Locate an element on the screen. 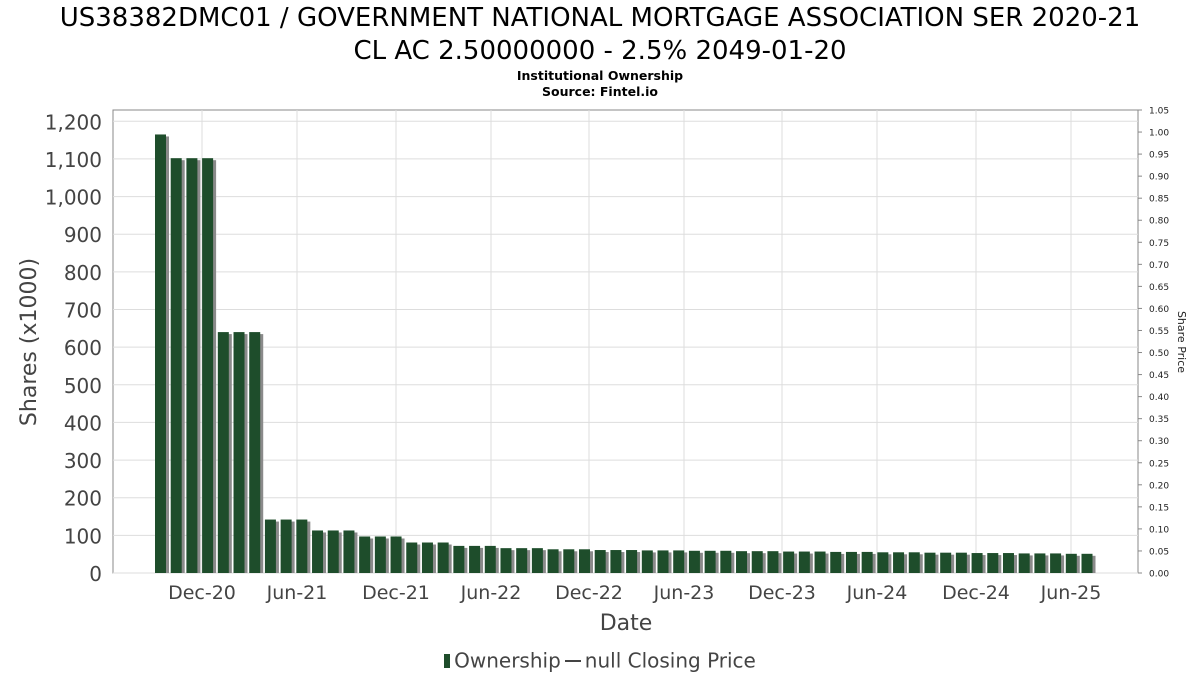 The image size is (1200, 675). x-tick-label: Jun-21 is located at coordinates (297, 593).